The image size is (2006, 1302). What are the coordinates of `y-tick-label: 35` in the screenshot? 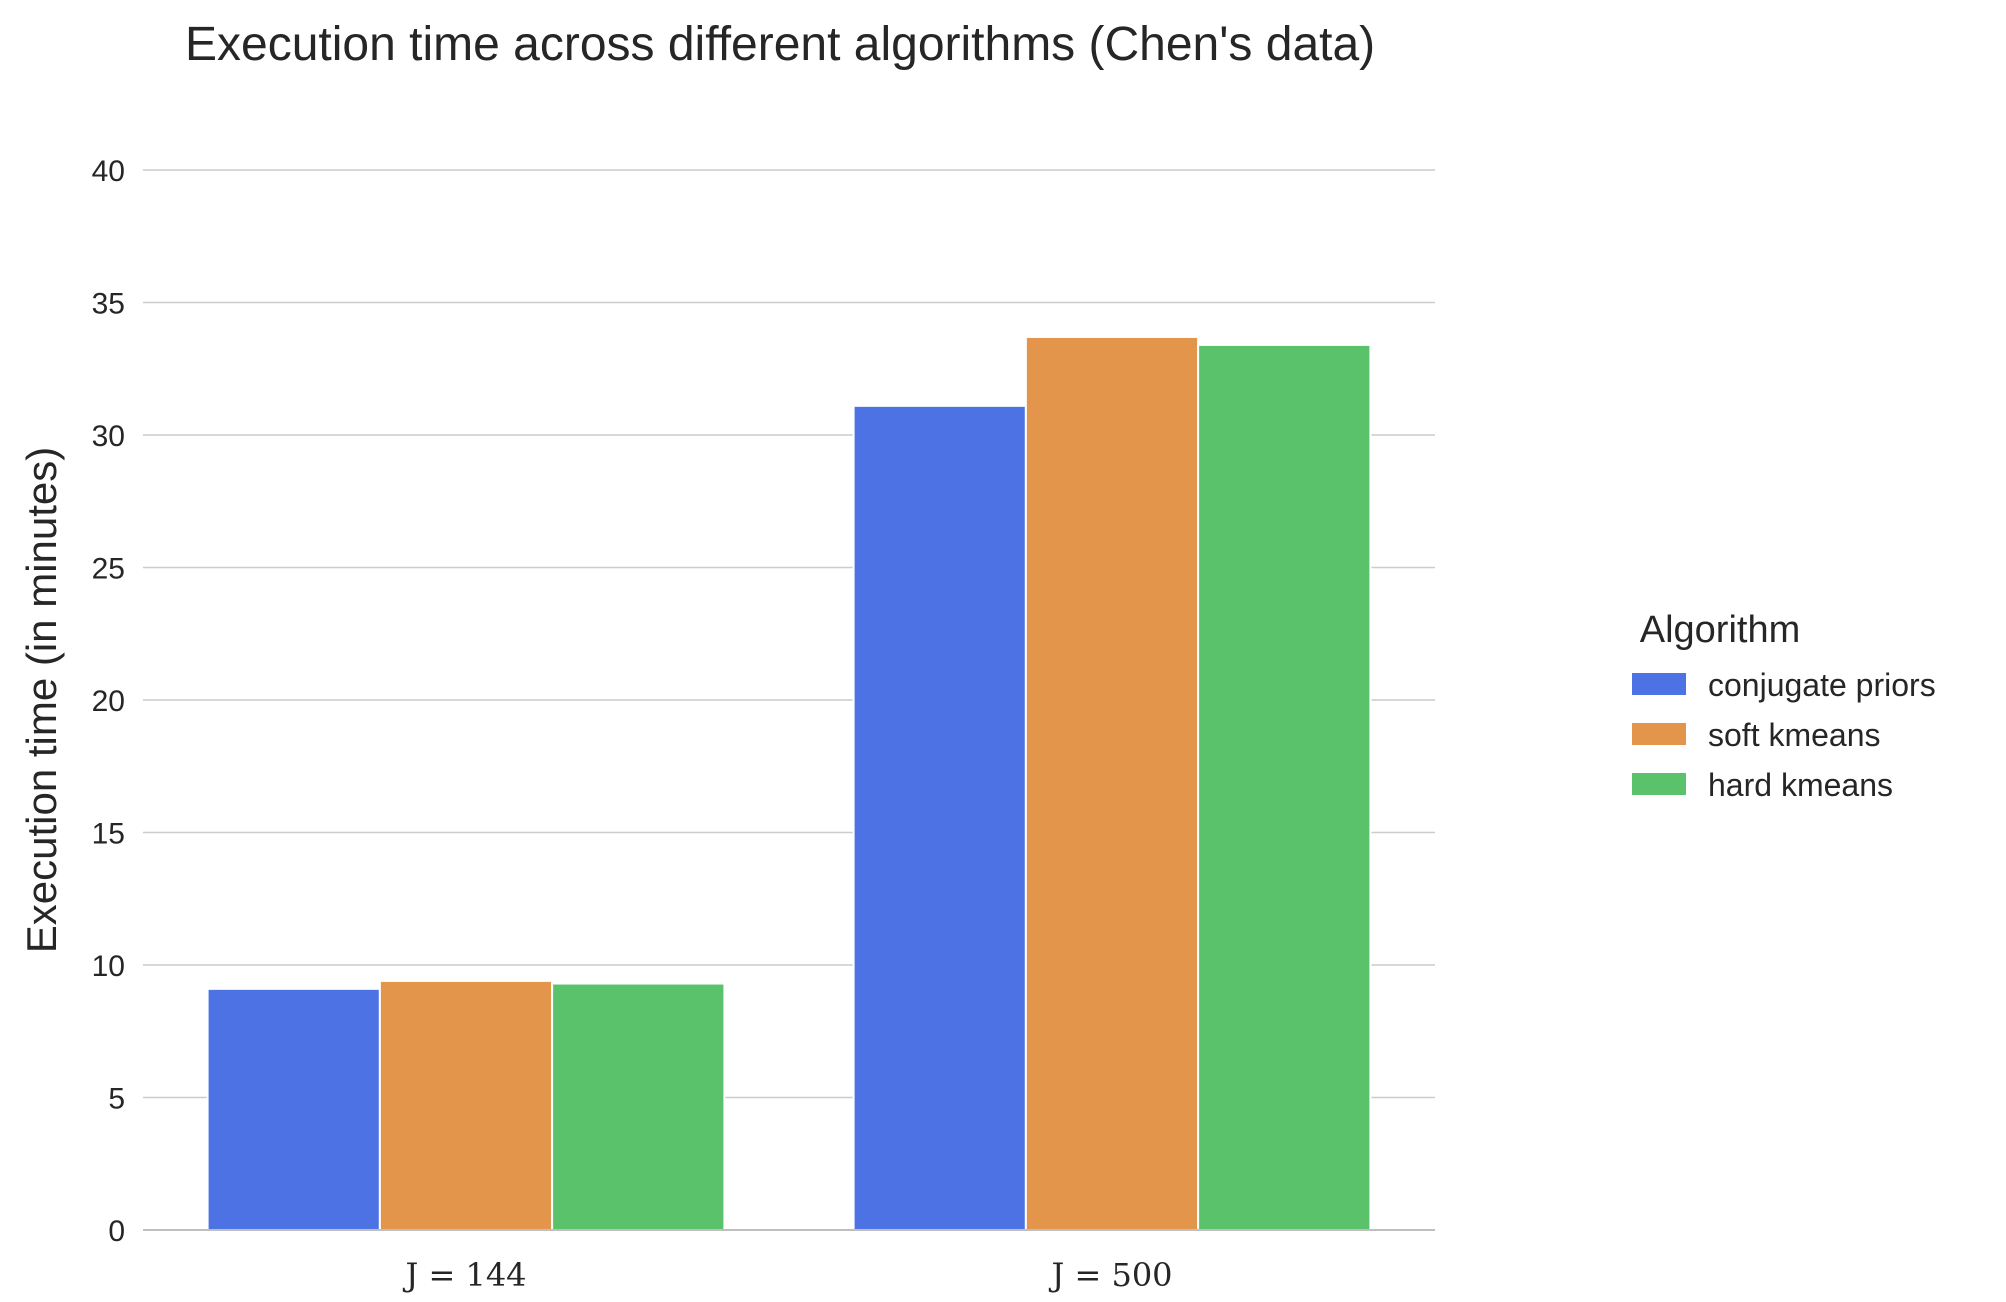 It's located at (108, 304).